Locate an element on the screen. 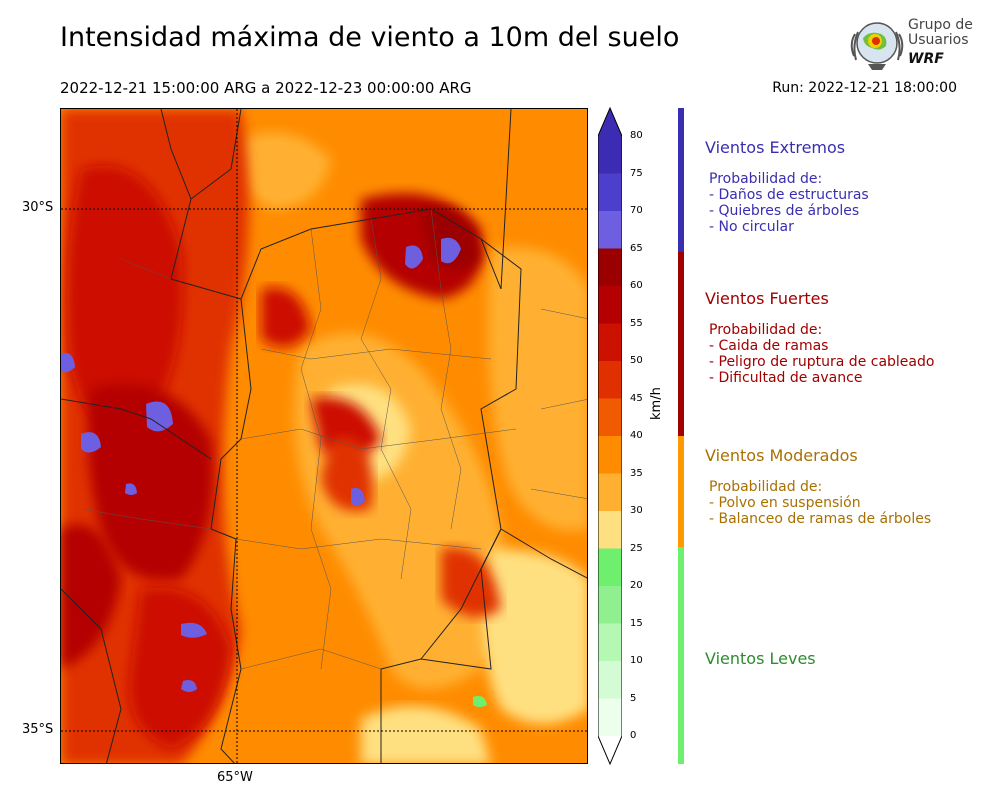 The width and height of the screenshot is (1000, 800). colorbar-tick-label: 60 is located at coordinates (636, 285).